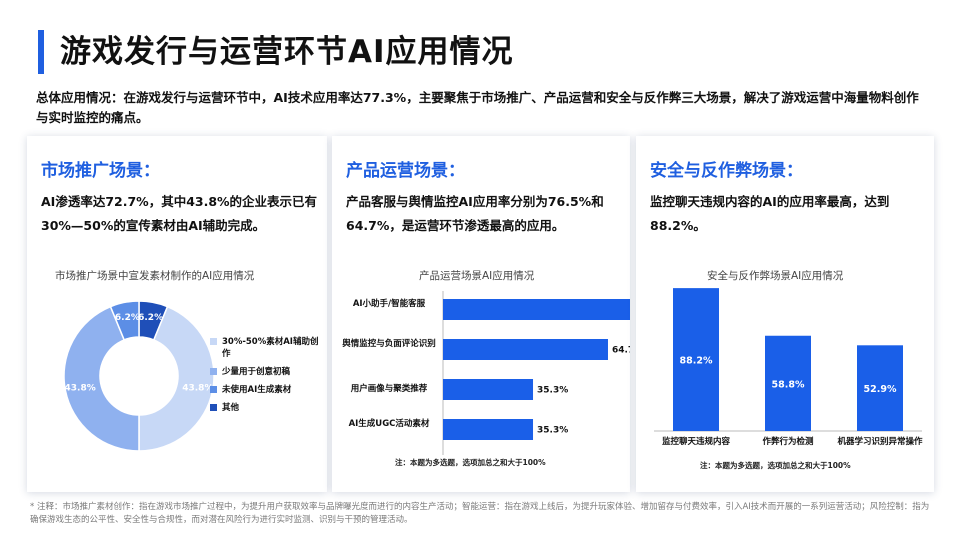  What do you see at coordinates (775, 276) in the screenshot?
I see `vbar-chart-title: 安全与反作弊场景AI应用情况` at bounding box center [775, 276].